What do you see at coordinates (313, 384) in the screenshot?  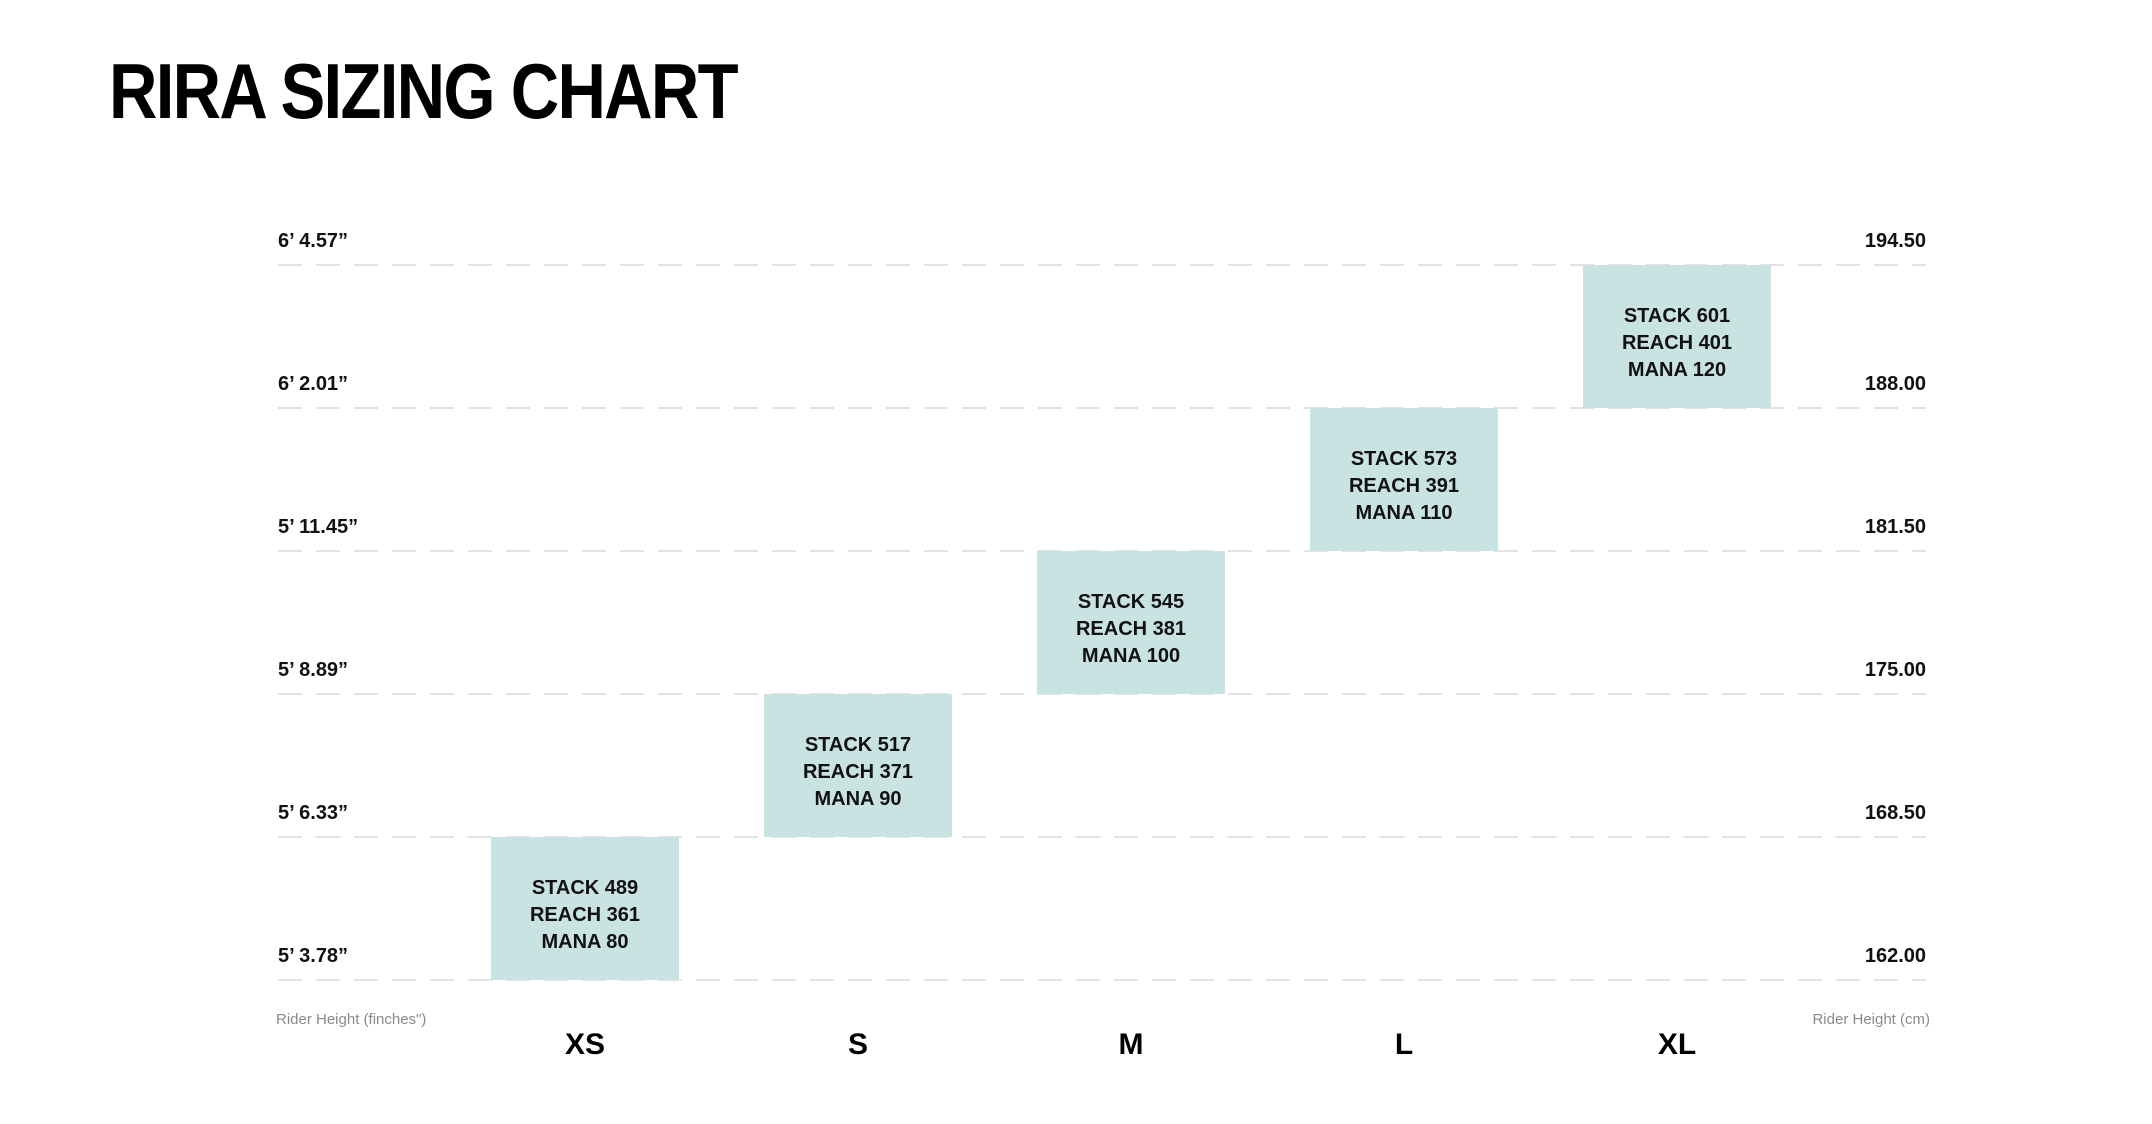 I see `left-tick-label: 6’ 2.01”` at bounding box center [313, 384].